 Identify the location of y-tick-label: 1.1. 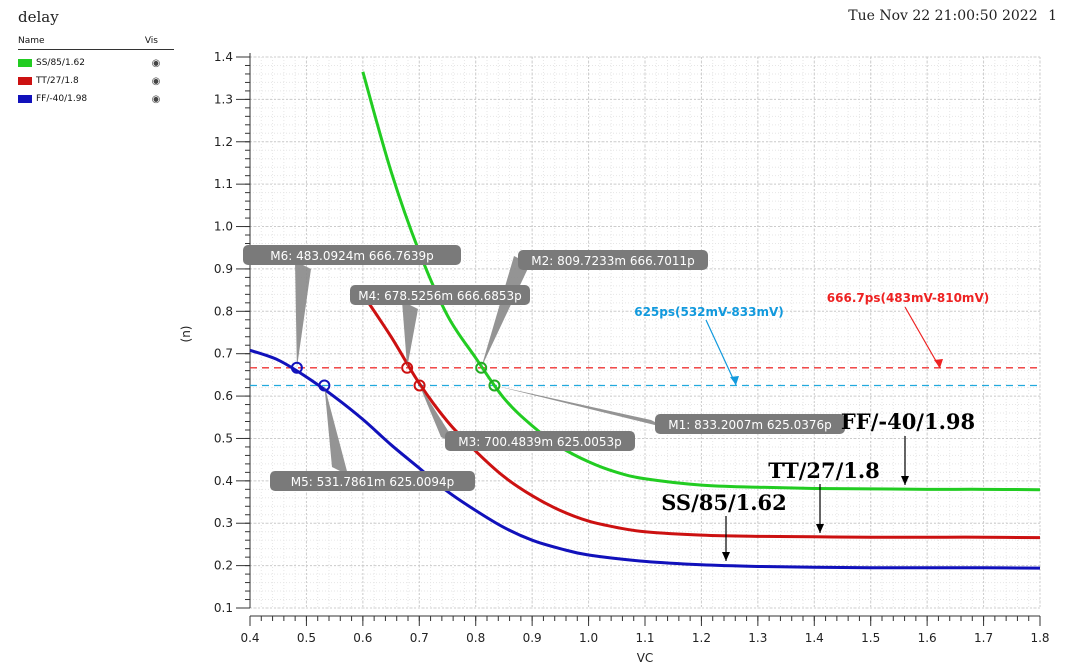
(223, 184).